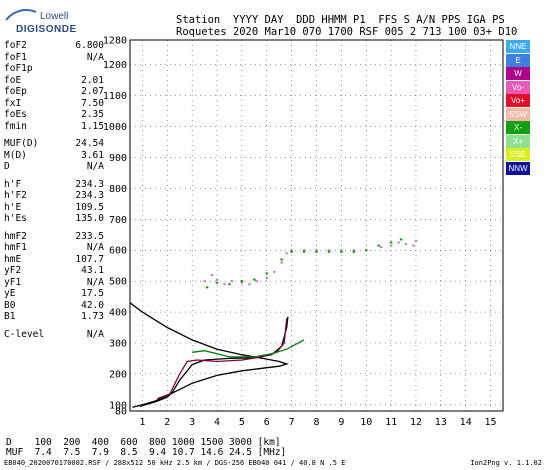 This screenshot has width=550, height=470. I want to click on footer-version: Ion2Png v. 1.1.02, so click(506, 463).